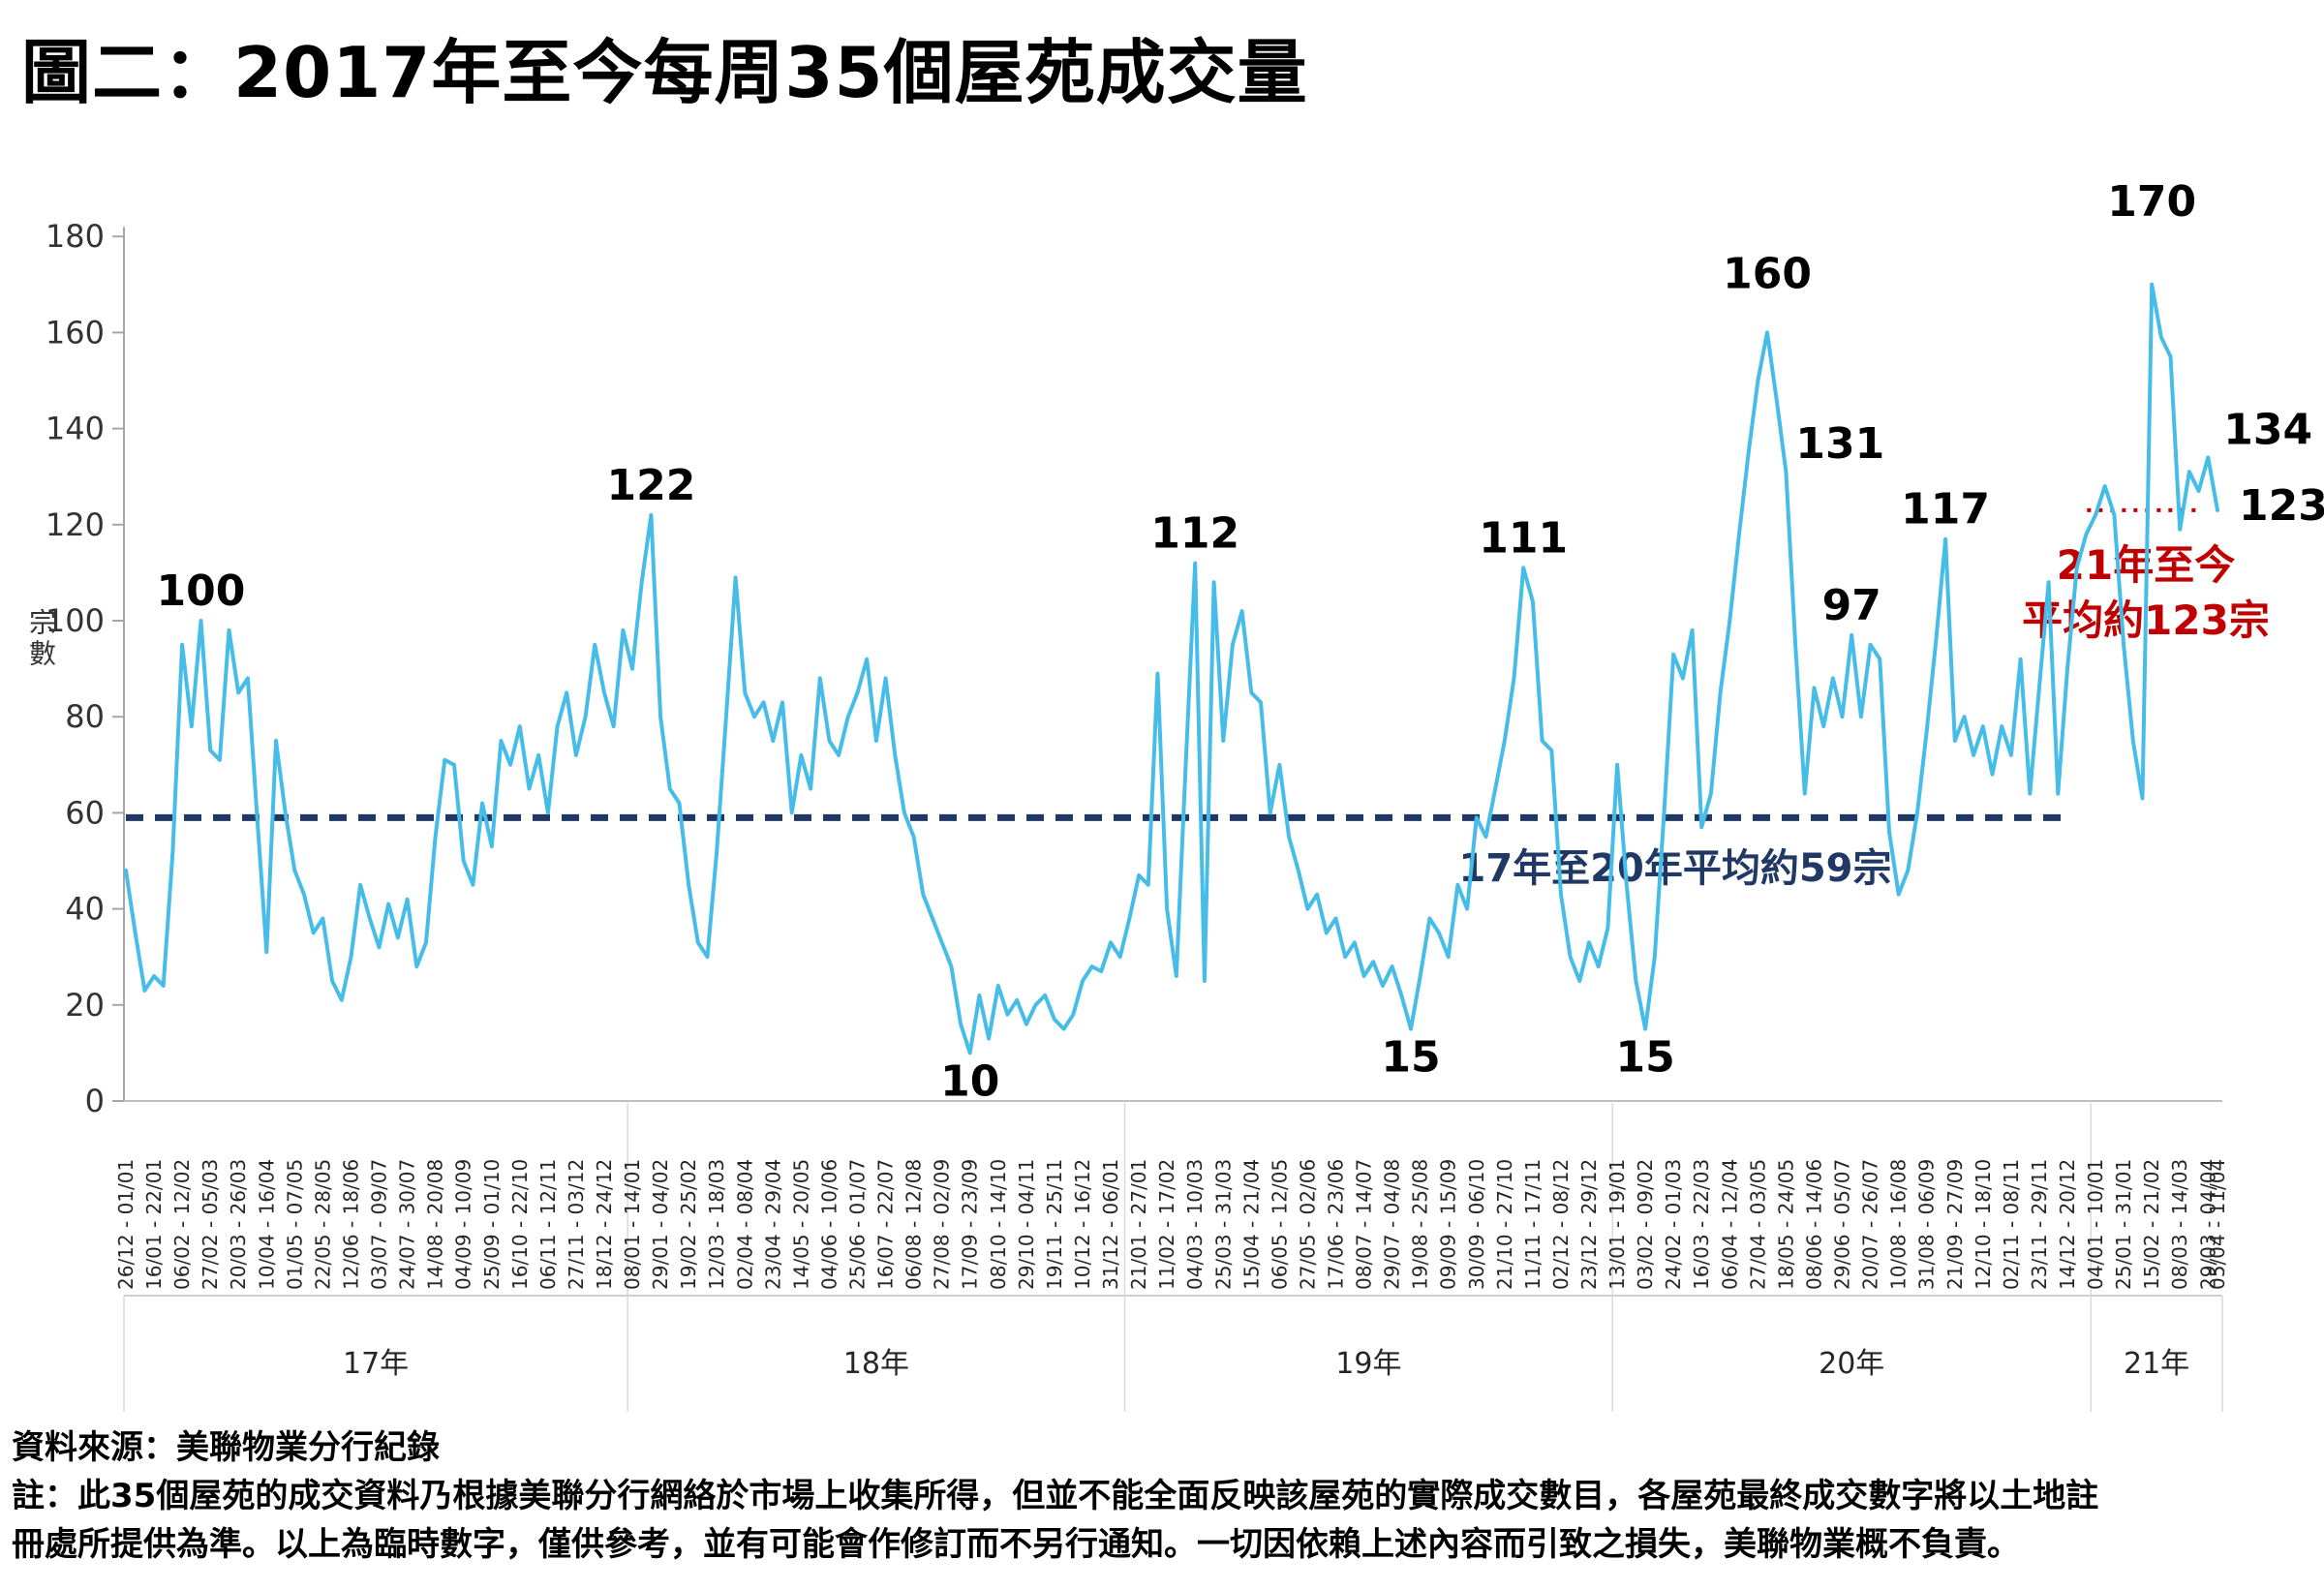  What do you see at coordinates (376, 1364) in the screenshot?
I see `year-label: 17年` at bounding box center [376, 1364].